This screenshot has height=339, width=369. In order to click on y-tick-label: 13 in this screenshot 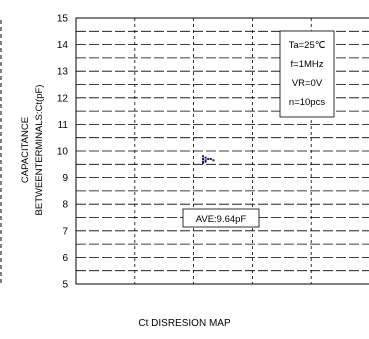, I will do `click(63, 72)`.